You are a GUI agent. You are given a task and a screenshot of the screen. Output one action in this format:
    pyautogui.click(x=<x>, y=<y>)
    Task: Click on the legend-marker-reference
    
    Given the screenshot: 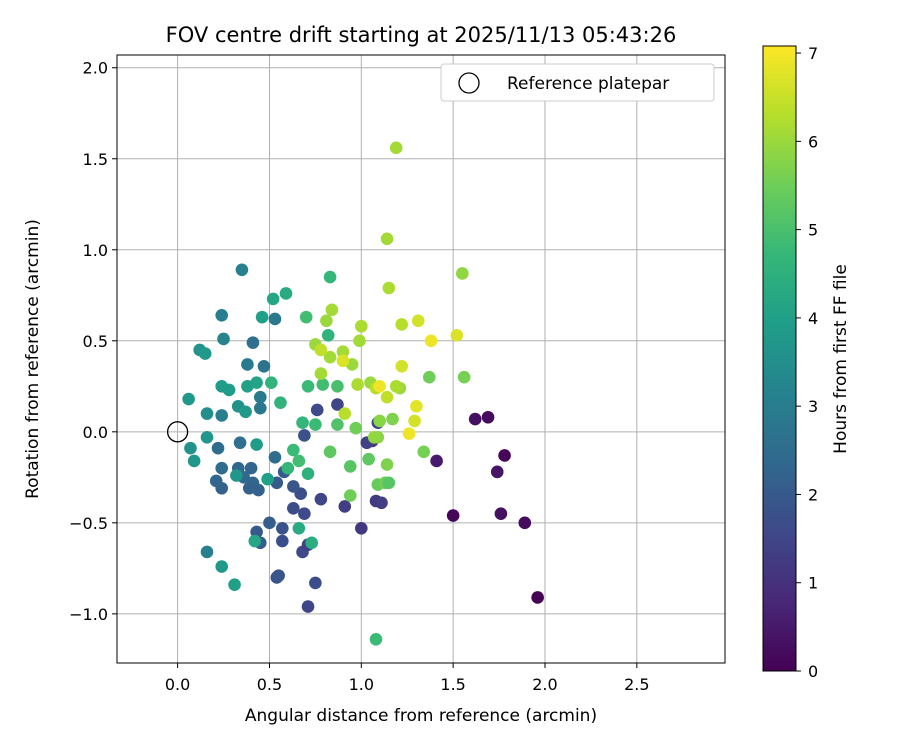 What is the action you would take?
    pyautogui.click(x=469, y=83)
    